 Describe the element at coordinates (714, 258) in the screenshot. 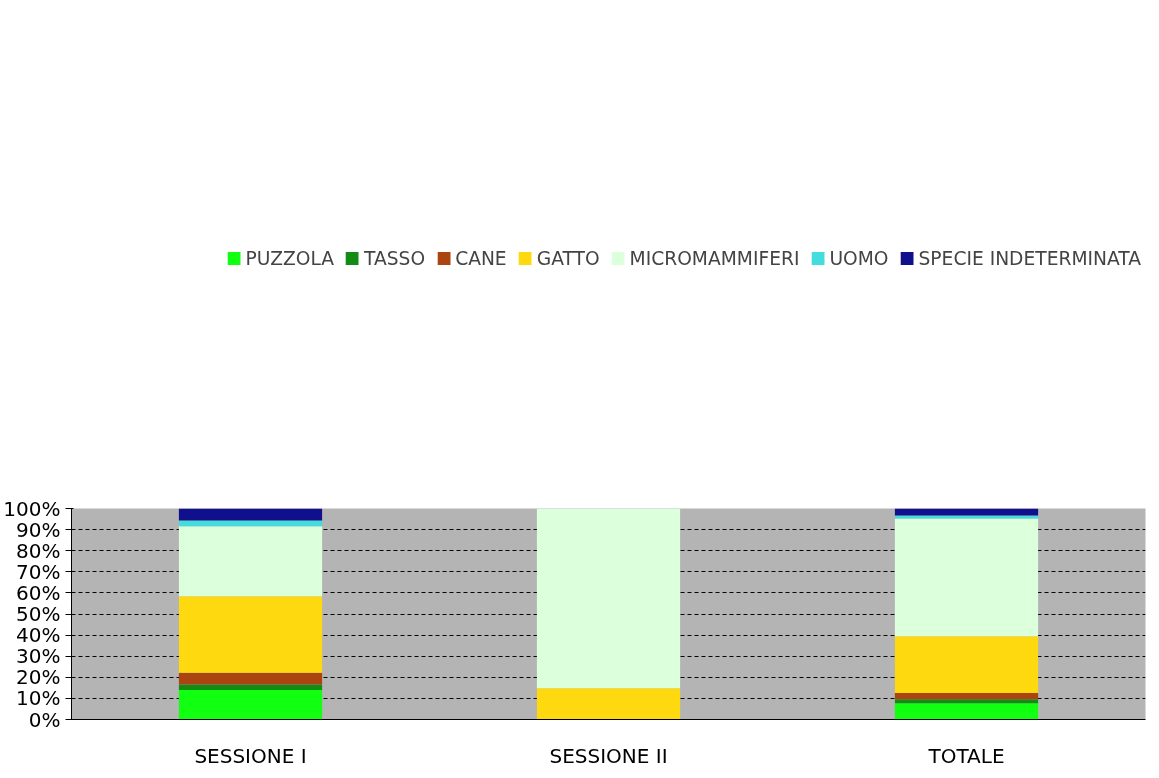

I see `legend-label: MICROMAMMIFERI` at that location.